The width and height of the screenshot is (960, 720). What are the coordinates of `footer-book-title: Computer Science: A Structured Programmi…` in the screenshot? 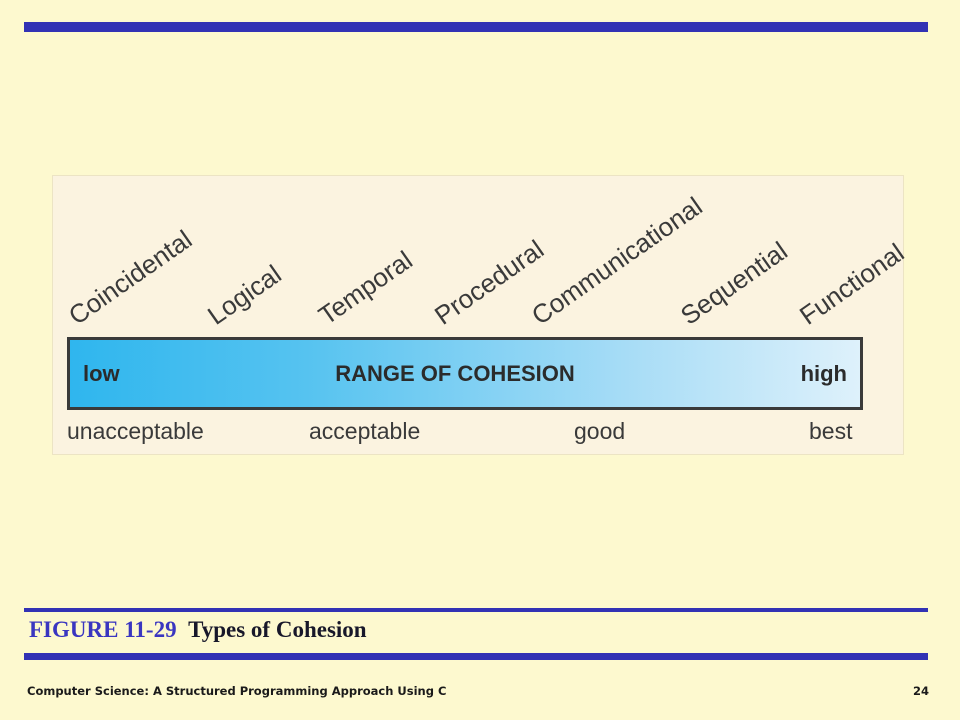 It's located at (237, 691).